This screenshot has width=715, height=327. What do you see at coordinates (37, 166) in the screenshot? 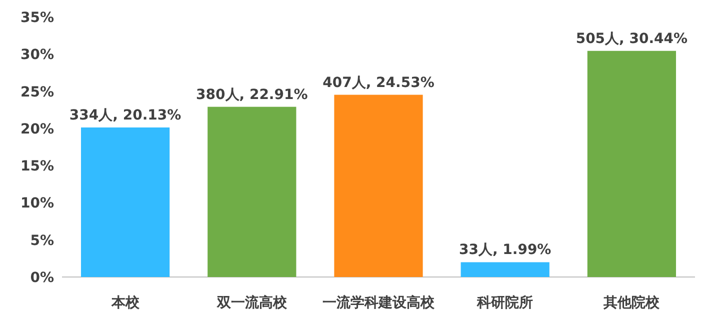
I see `y-tick-label: 15%` at bounding box center [37, 166].